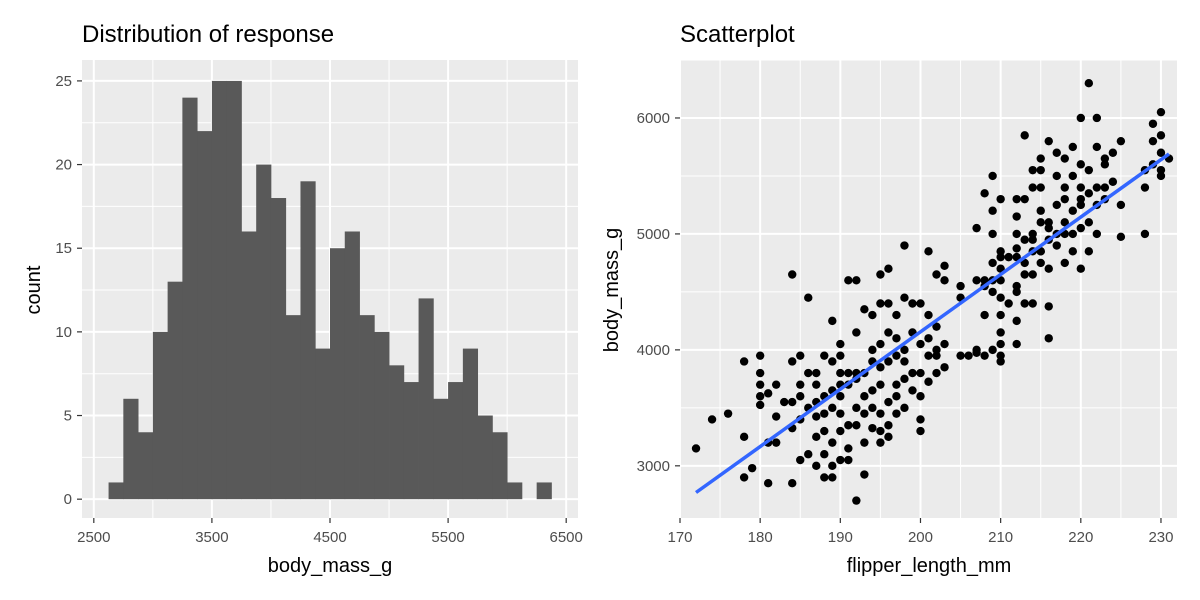 The height and width of the screenshot is (600, 1200). I want to click on scatter-y-tick-label: 5000, so click(653, 234).